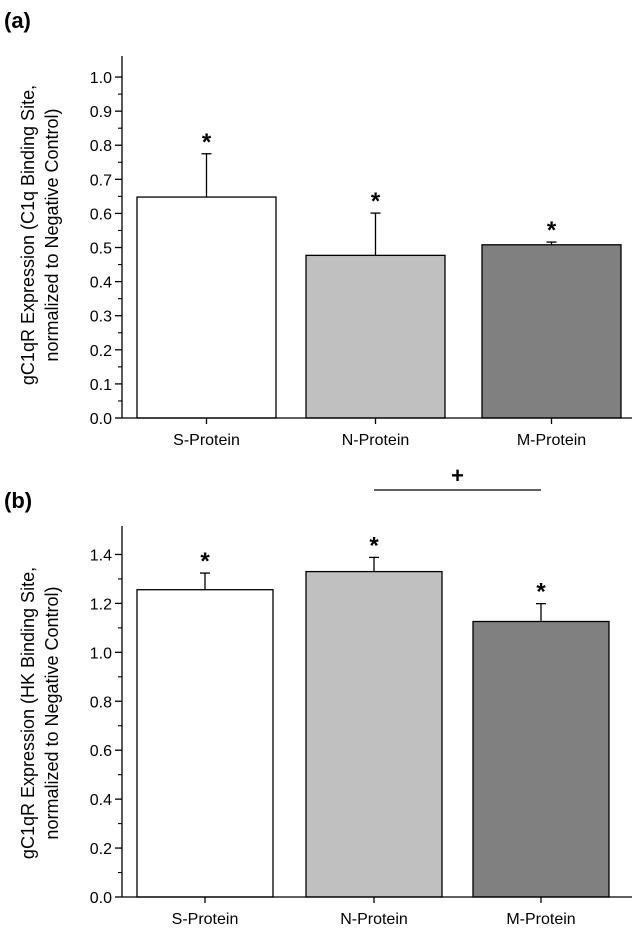 The height and width of the screenshot is (935, 637). I want to click on panel-a-x-tick-label-n-protein: N-Protein, so click(376, 440).